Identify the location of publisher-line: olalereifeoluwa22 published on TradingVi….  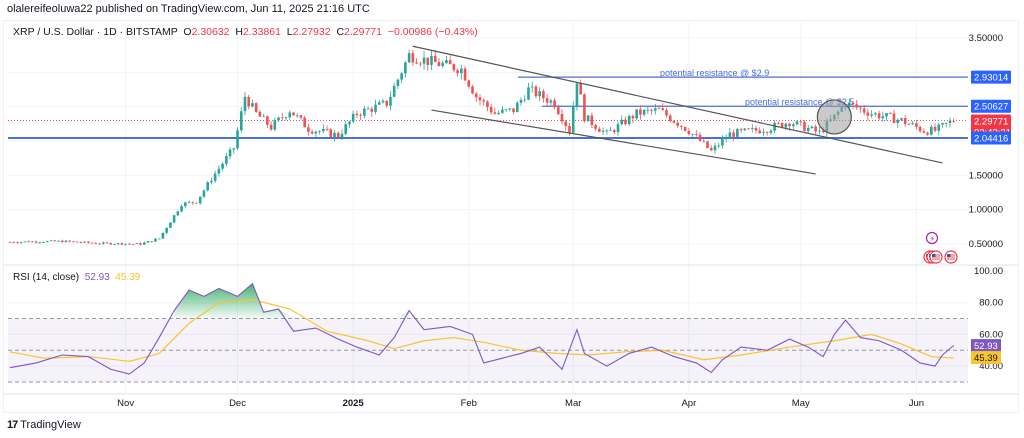
(188, 9).